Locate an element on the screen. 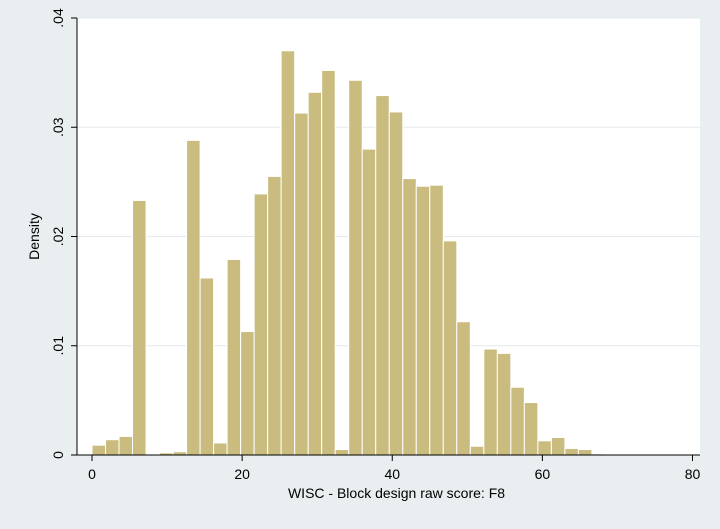 This screenshot has height=529, width=720. x-tick-label: 60 is located at coordinates (543, 474).